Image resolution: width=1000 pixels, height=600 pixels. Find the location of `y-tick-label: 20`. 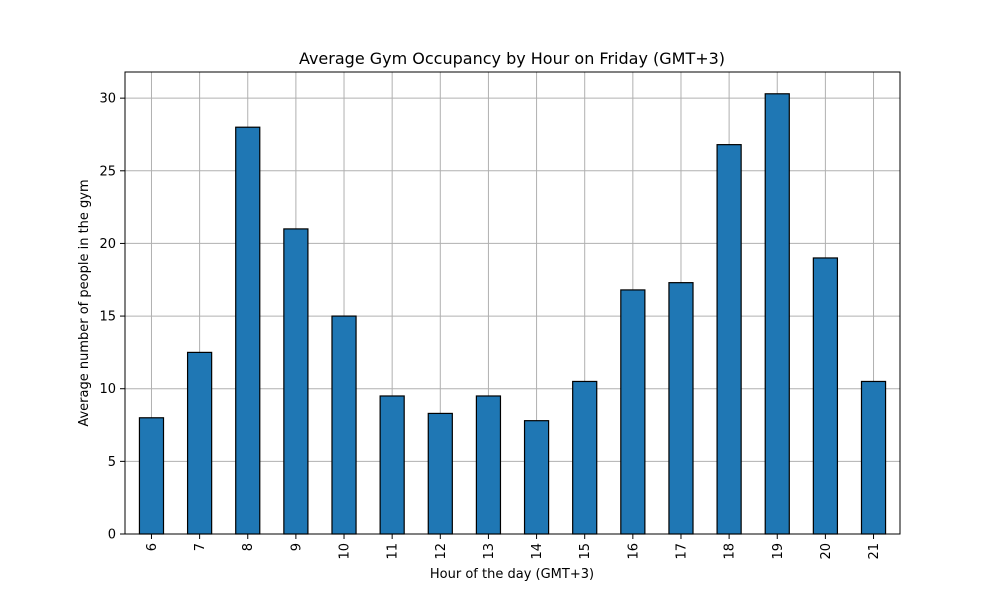

y-tick-label: 20 is located at coordinates (107, 244).